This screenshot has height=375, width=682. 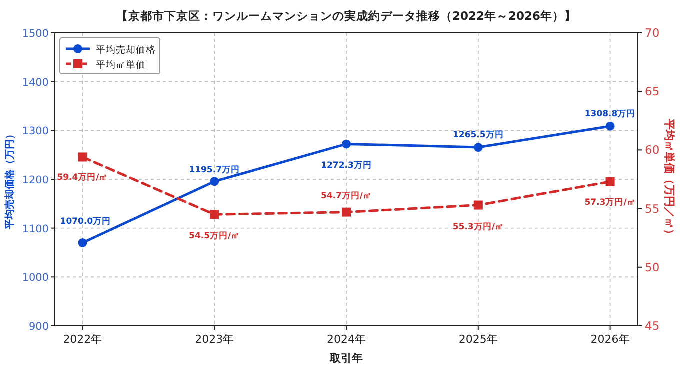 I want to click on chart-title: 【京都市下京区：ワンルームマンションの実成約データ推移（2022年～2026年）】, so click(x=346, y=16).